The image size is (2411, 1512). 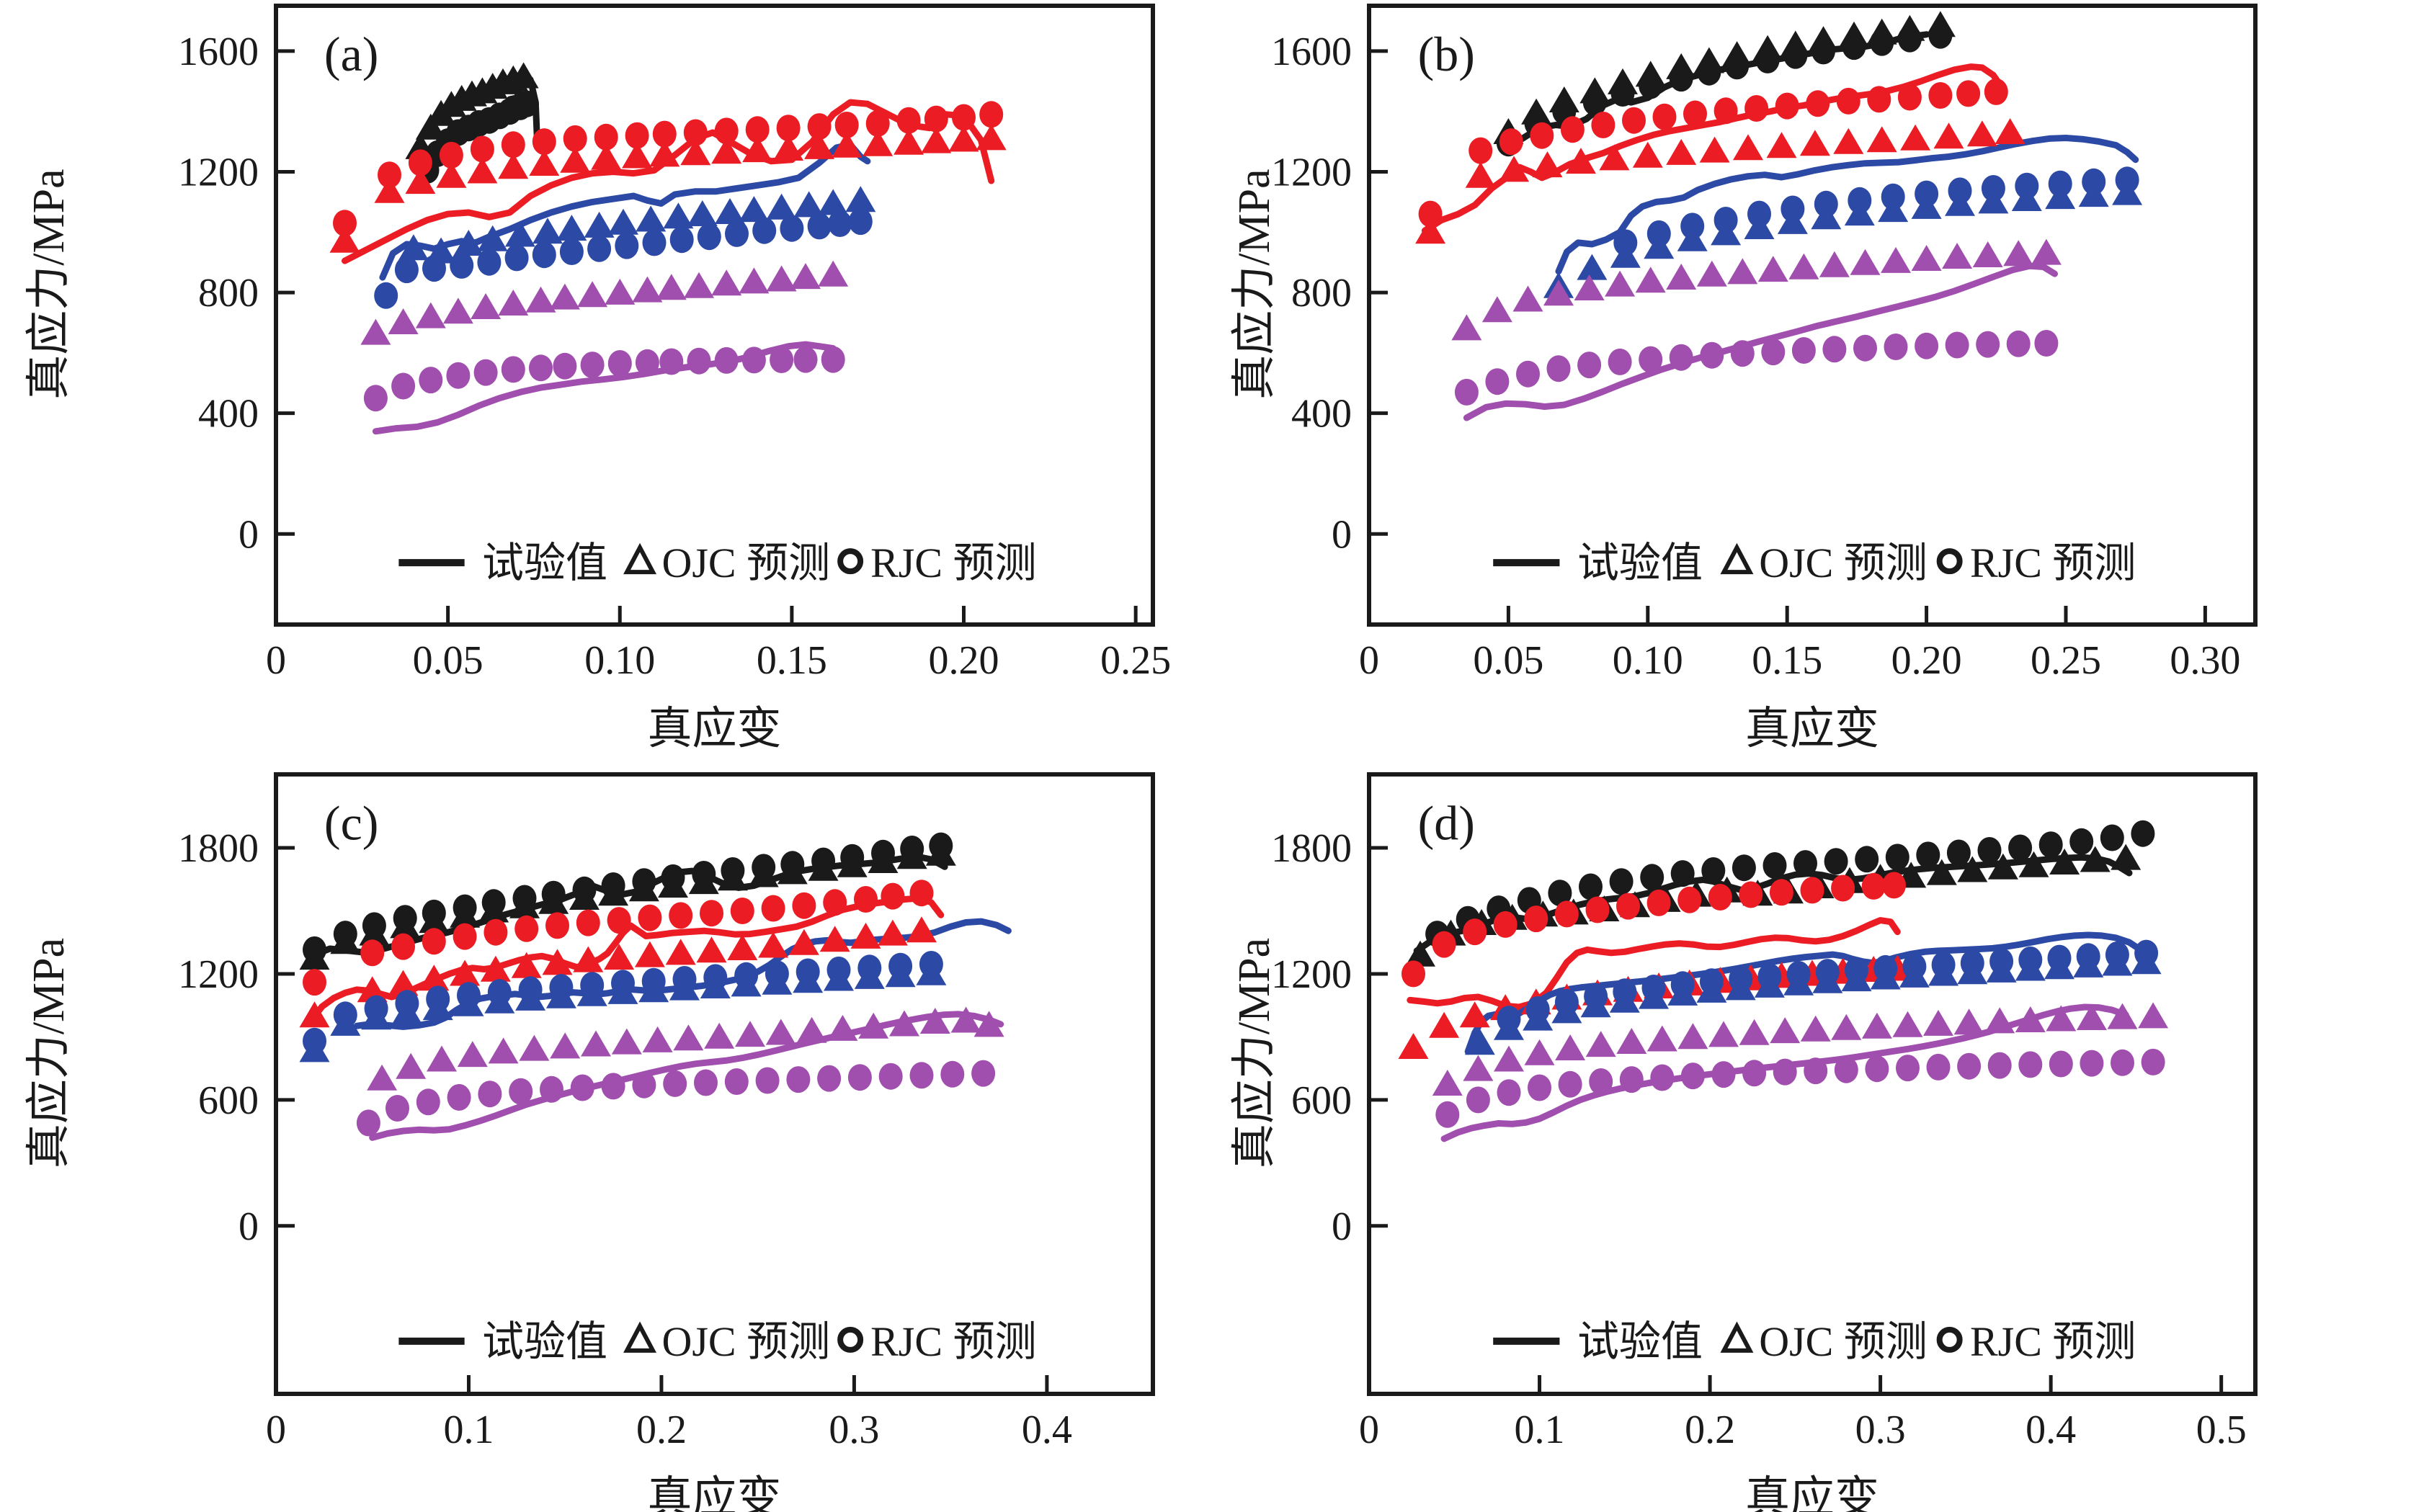 I want to click on y-tick-label: 1200, so click(x=218, y=172).